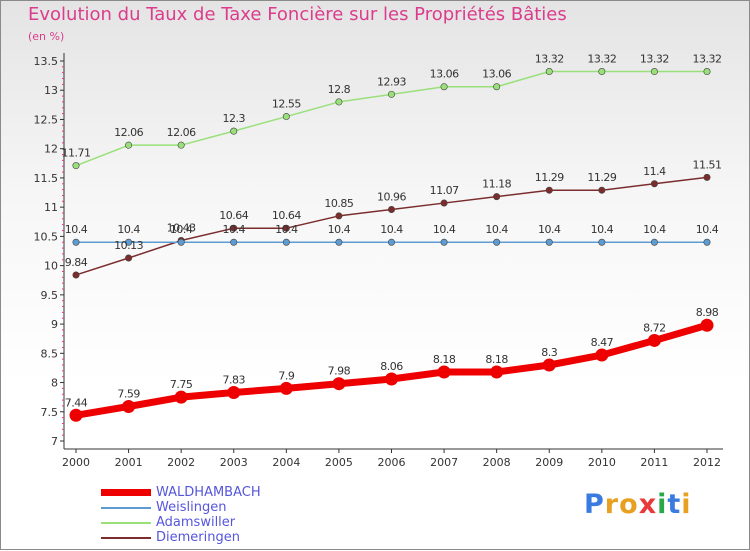 The width and height of the screenshot is (750, 551). Describe the element at coordinates (54, 441) in the screenshot. I see `y-tick-label: 7` at that location.